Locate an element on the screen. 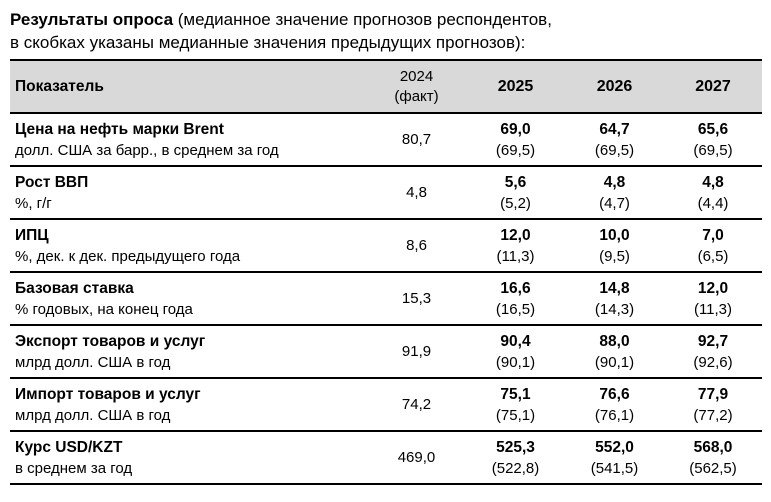 The image size is (771, 502). previous-forecast-2027: (6,5) is located at coordinates (713, 256).